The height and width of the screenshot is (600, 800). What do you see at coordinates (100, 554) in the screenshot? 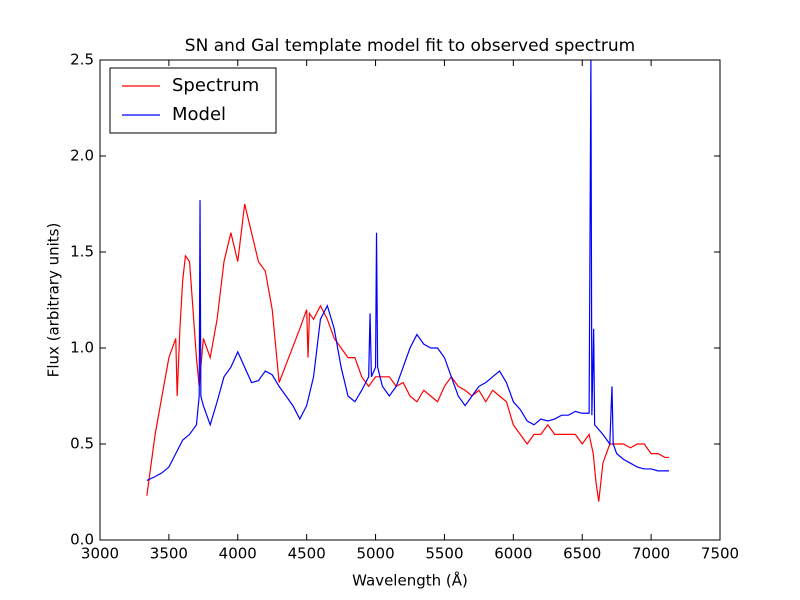
I see `x-tick-label: 3000` at bounding box center [100, 554].